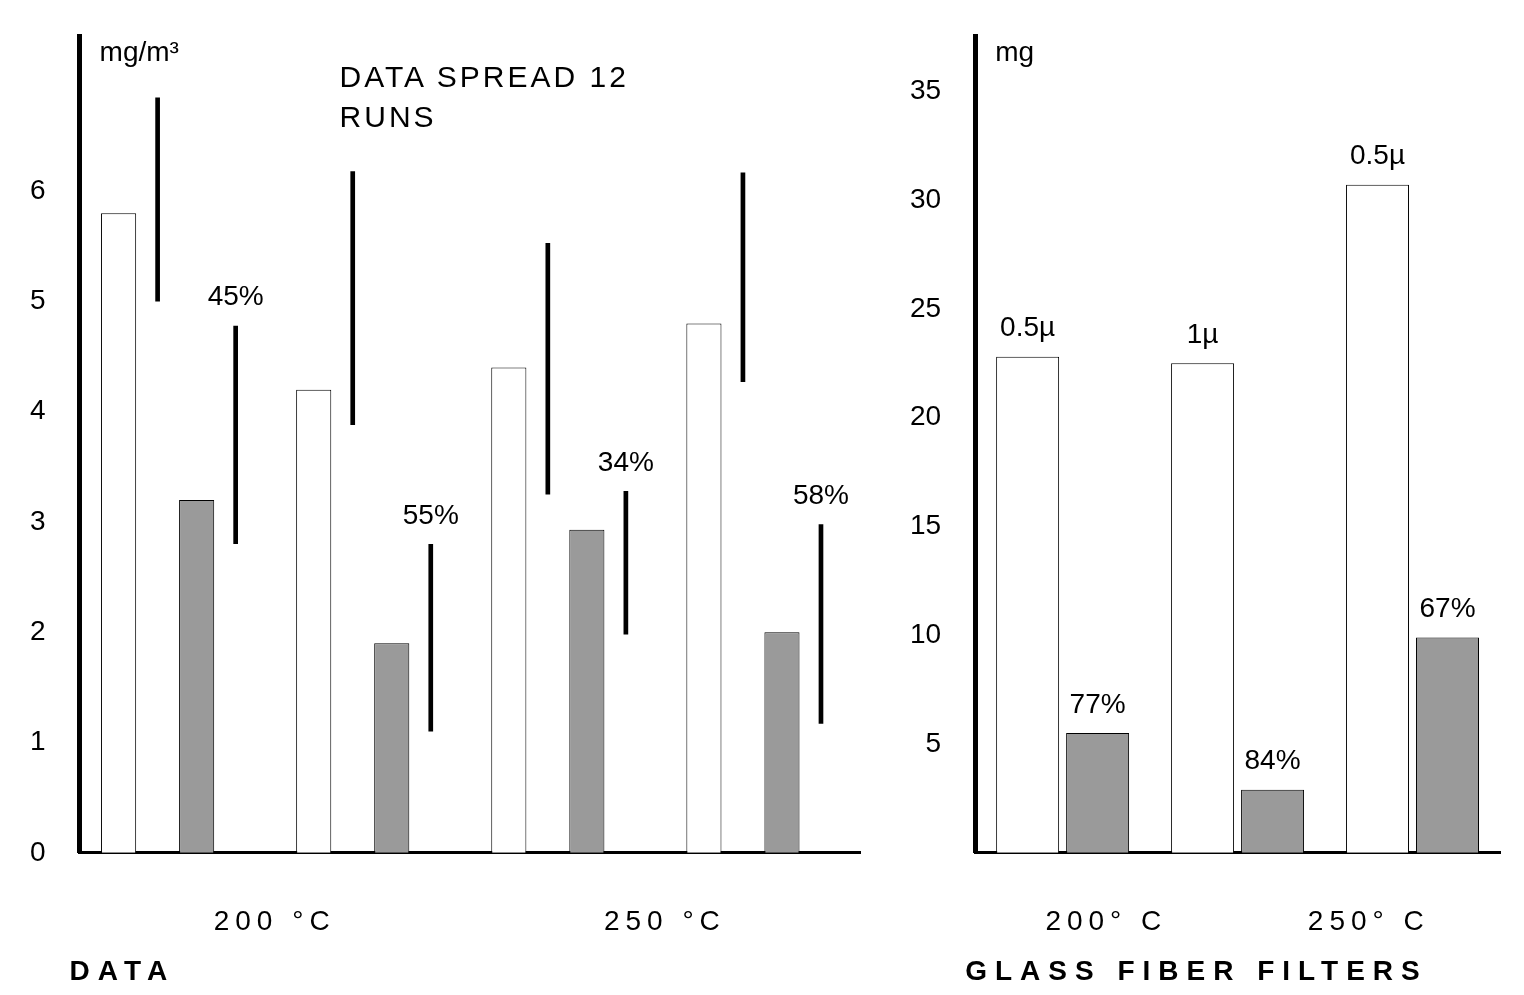 The height and width of the screenshot is (995, 1524). I want to click on x-axis-title: GLASS FIBER FILTERS, so click(1196, 971).